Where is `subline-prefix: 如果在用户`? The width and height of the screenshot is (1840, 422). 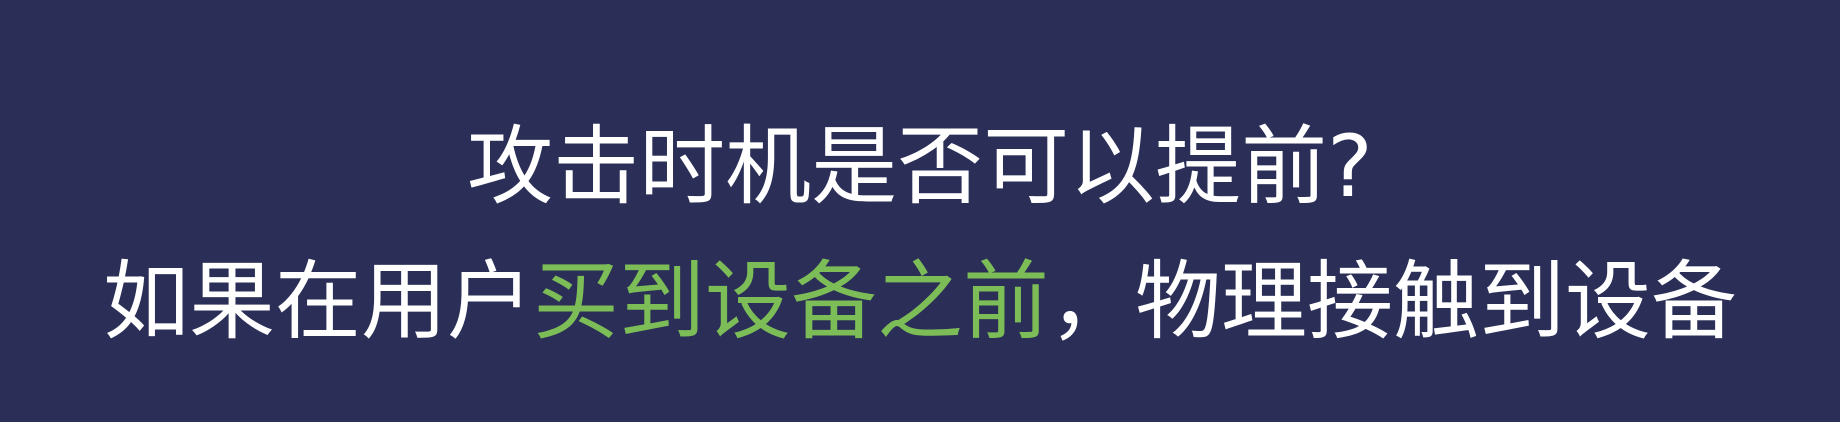
subline-prefix: 如果在用户 is located at coordinates (318, 302).